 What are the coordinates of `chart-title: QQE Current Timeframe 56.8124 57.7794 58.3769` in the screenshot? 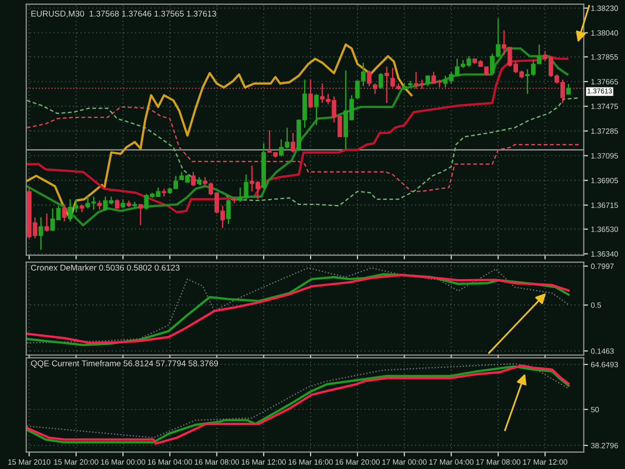 It's located at (124, 364).